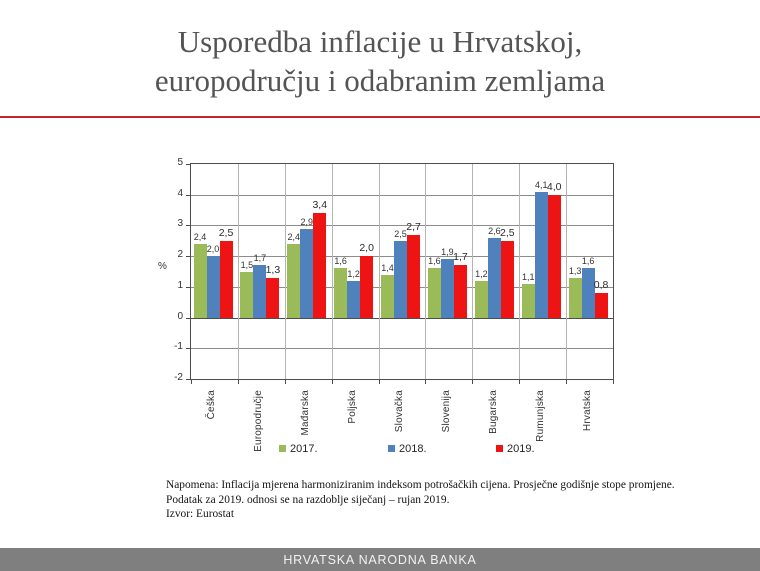 The height and width of the screenshot is (571, 760). I want to click on red-divider-line, so click(380, 117).